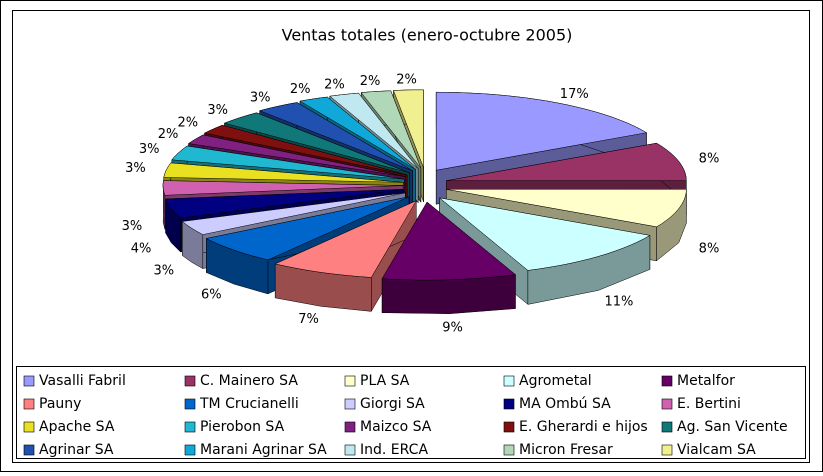 This screenshot has width=823, height=476. What do you see at coordinates (394, 450) in the screenshot?
I see `legend-label: Ind. ERCA` at bounding box center [394, 450].